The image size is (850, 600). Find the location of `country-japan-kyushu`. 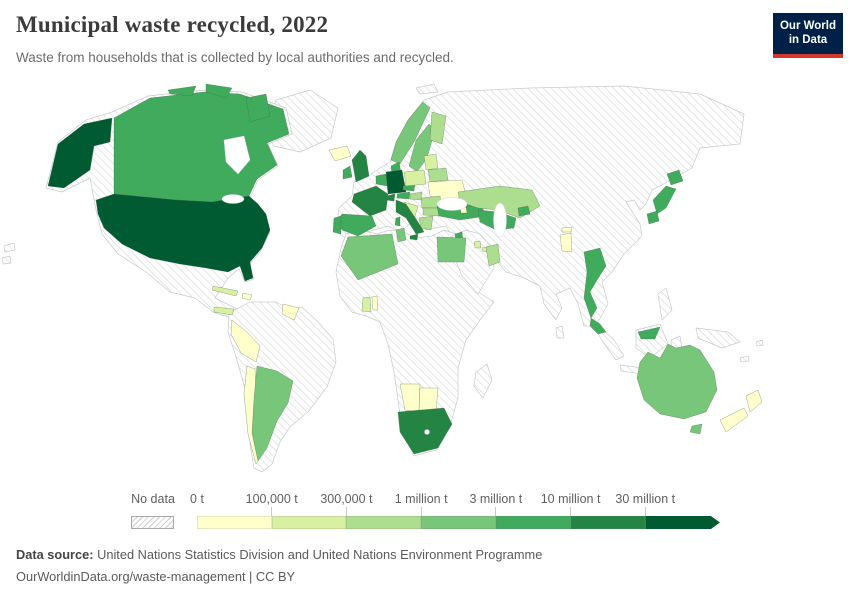

country-japan-kyushu is located at coordinates (653, 217).